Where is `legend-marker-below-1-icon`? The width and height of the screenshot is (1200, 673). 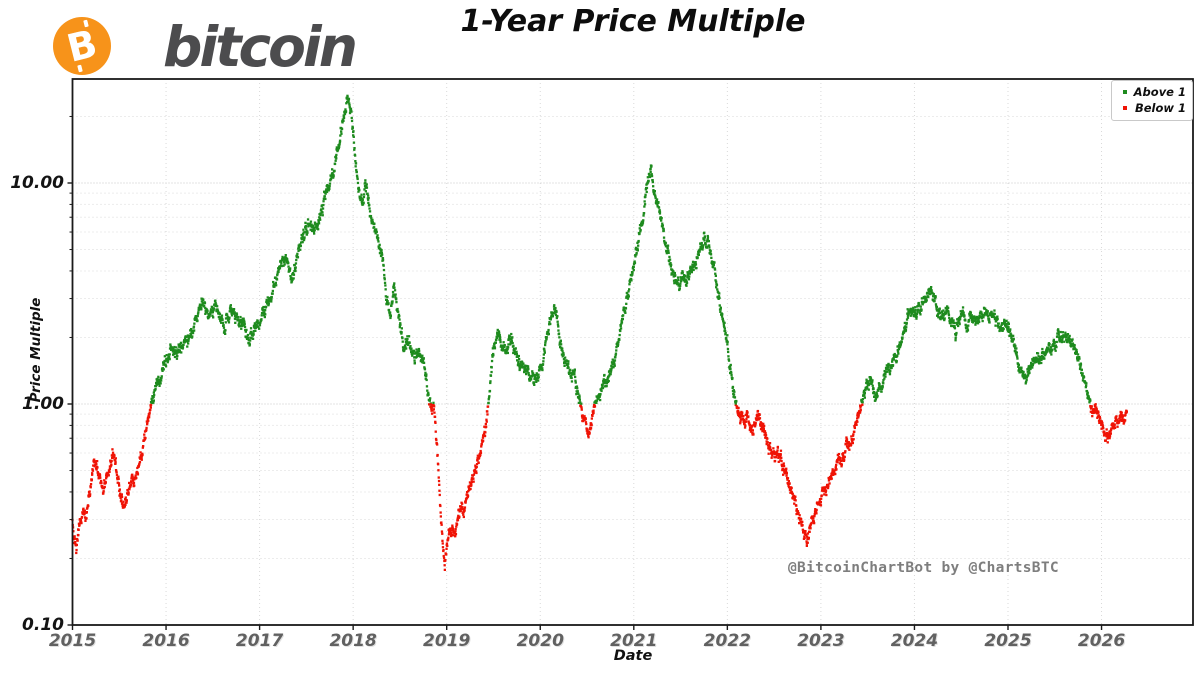
legend-marker-below-1-icon is located at coordinates (1125, 108).